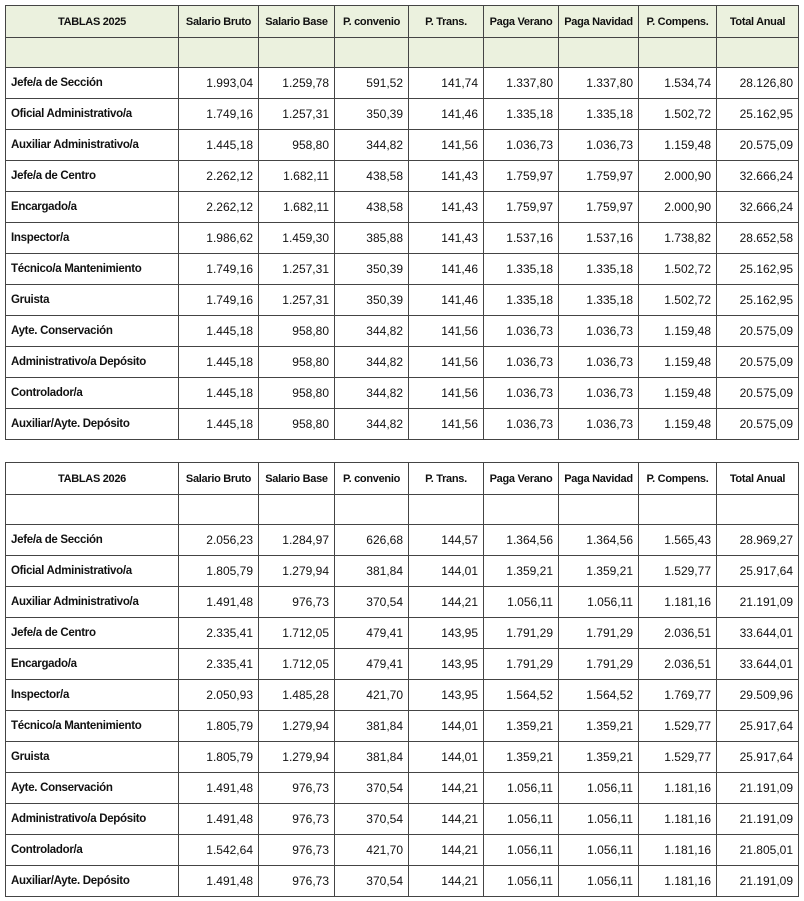  I want to click on column-header: P. Trans., so click(446, 478).